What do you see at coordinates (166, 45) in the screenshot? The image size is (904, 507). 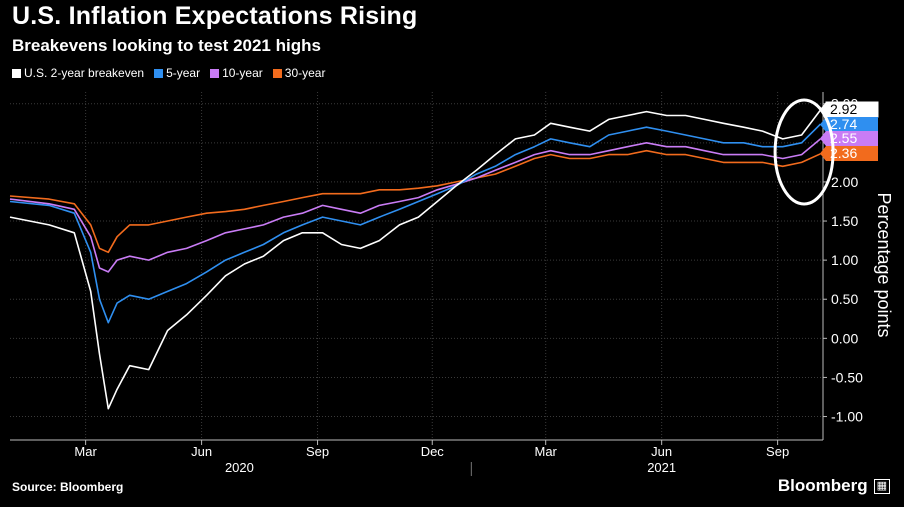 I see `chart-subtitle: Breakevens looking to test 2021 highs` at bounding box center [166, 45].